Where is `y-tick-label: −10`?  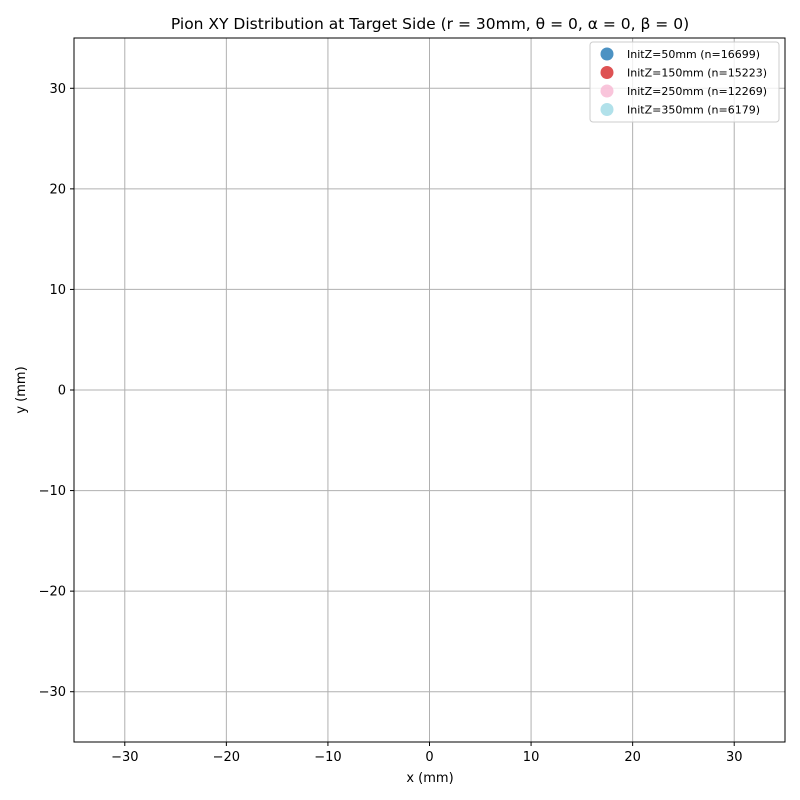
y-tick-label: −10 is located at coordinates (52, 491).